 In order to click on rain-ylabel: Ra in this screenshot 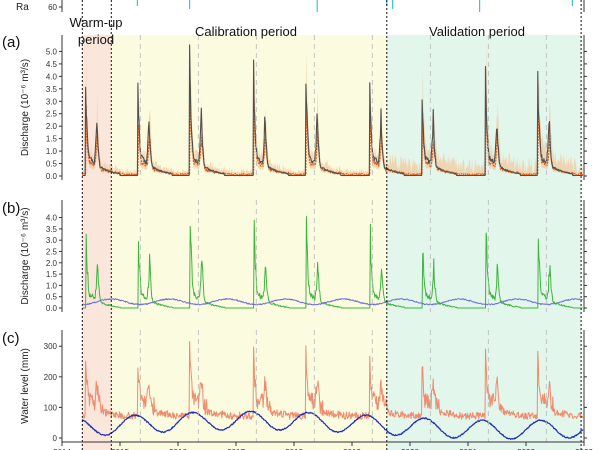, I will do `click(22, 7)`.